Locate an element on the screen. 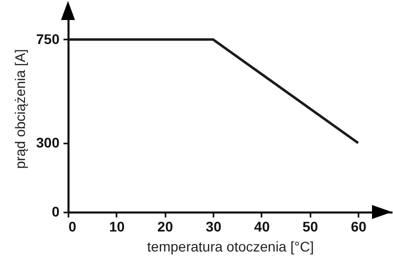 This screenshot has width=393, height=266. x-tick-label: 40 is located at coordinates (262, 226).